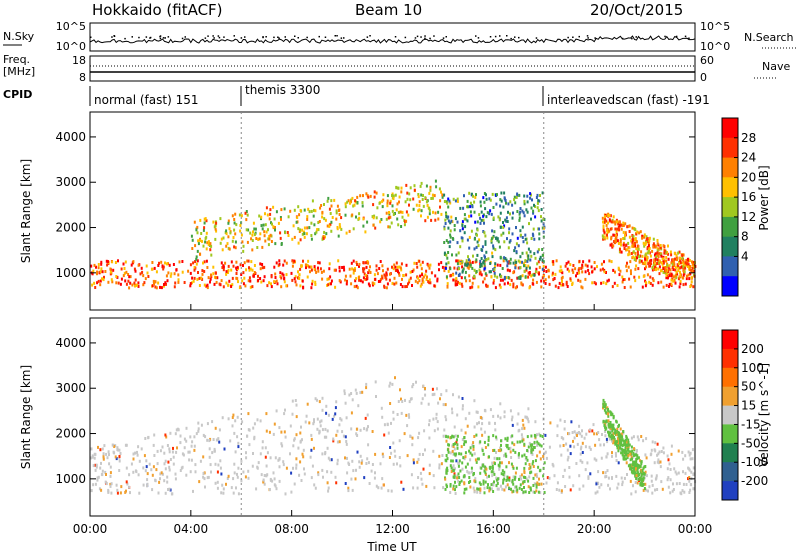 This screenshot has height=554, width=800. Describe the element at coordinates (649, 263) in the screenshot. I see `power-cell-2037` at that location.